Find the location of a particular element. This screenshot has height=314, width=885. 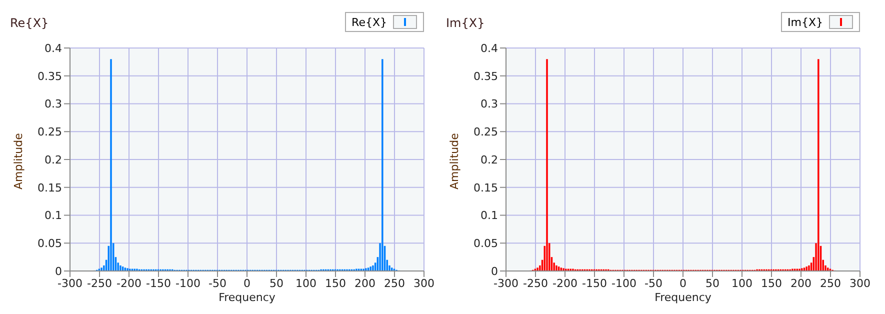

legend-label: Im{X} is located at coordinates (805, 22).